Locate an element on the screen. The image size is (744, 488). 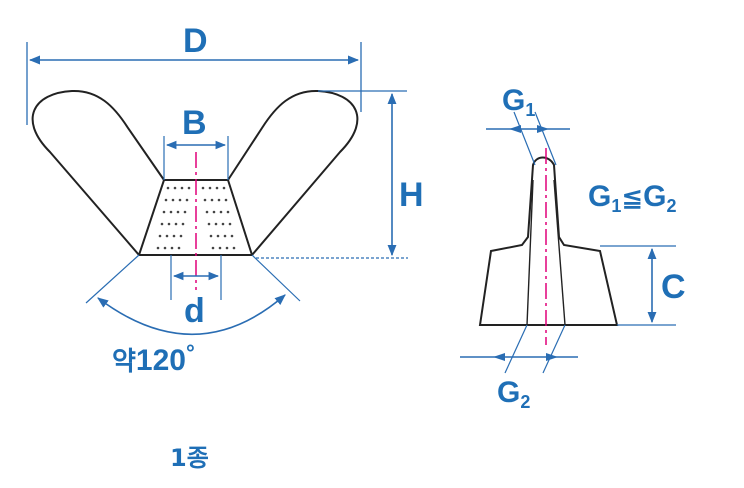
side-profile is located at coordinates (548, 241).